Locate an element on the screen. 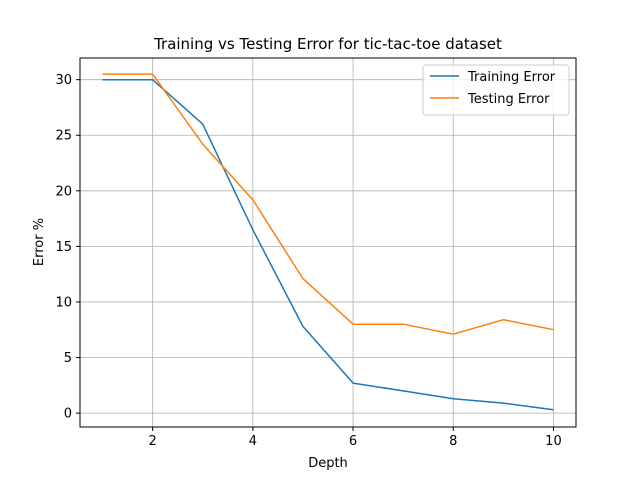  x-tick-label: 2 is located at coordinates (153, 441).